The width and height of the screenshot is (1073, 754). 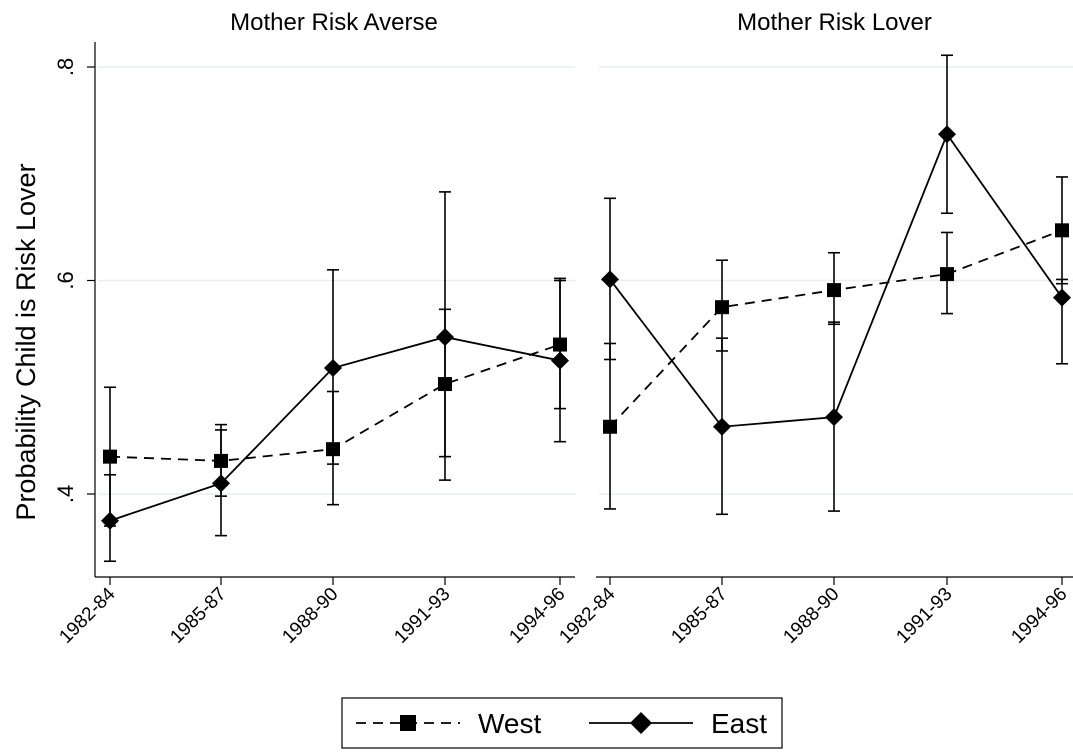 I want to click on legend-label-west: West, so click(x=509, y=723).